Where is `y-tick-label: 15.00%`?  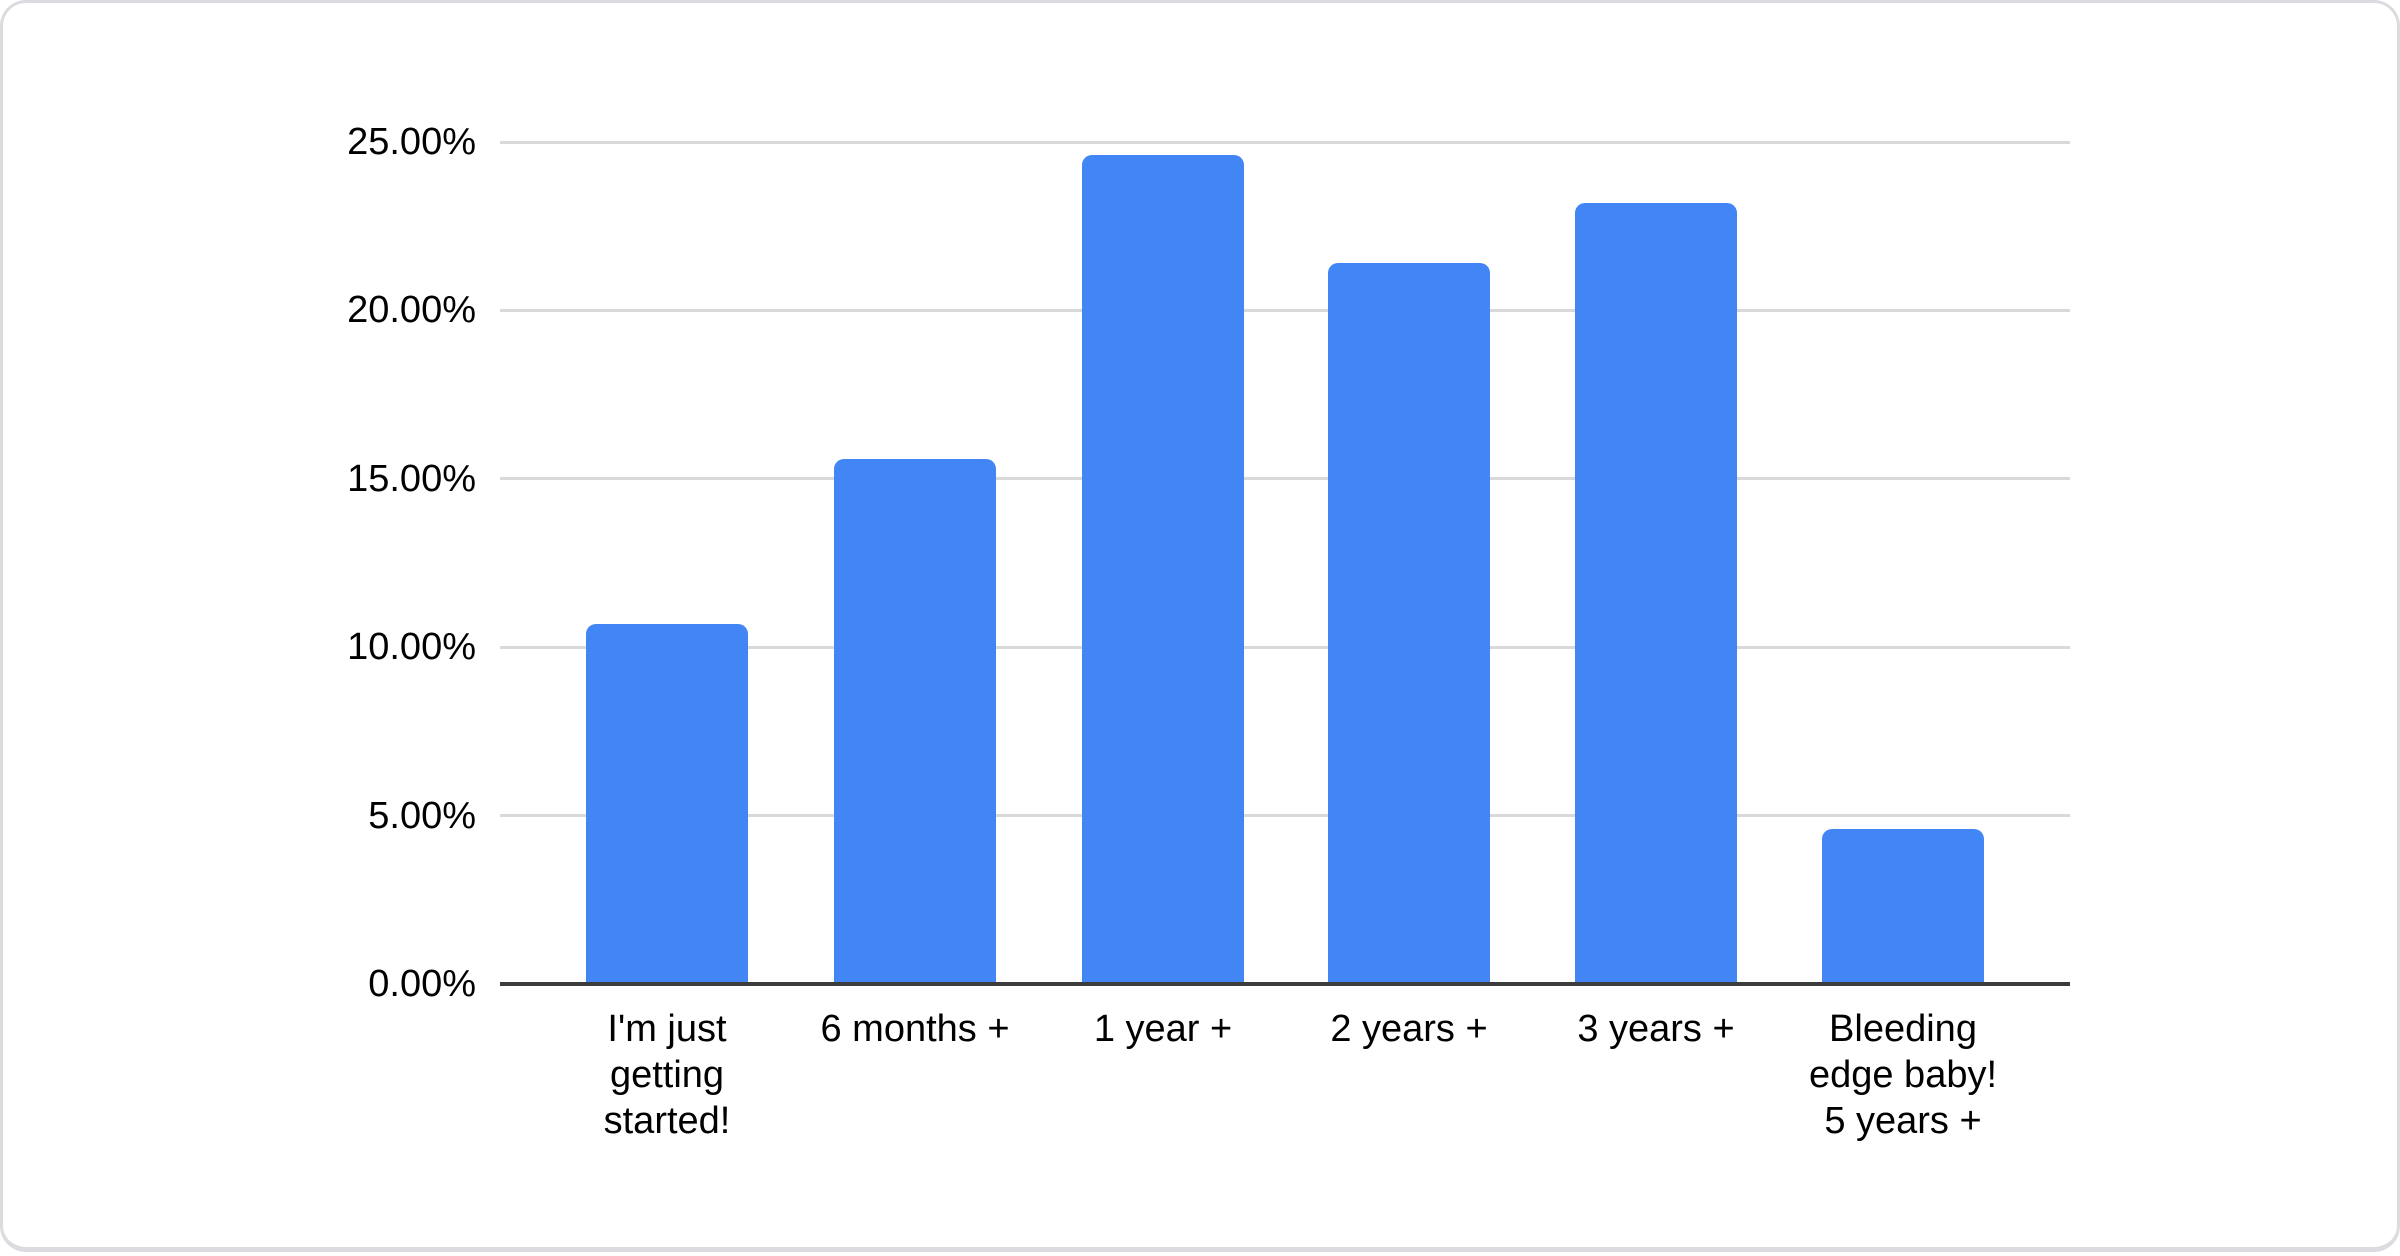
y-tick-label: 15.00% is located at coordinates (411, 478).